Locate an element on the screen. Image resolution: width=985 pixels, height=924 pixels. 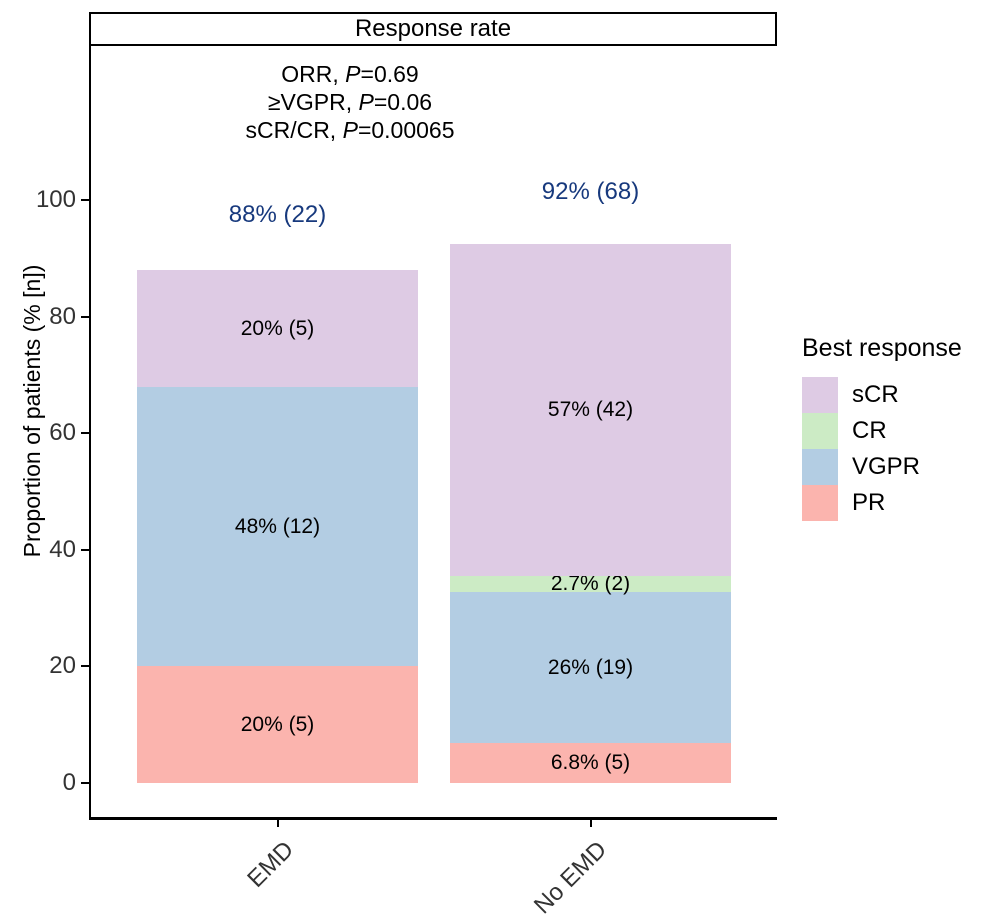
annotation-text: sCR/CR, is located at coordinates (294, 130).